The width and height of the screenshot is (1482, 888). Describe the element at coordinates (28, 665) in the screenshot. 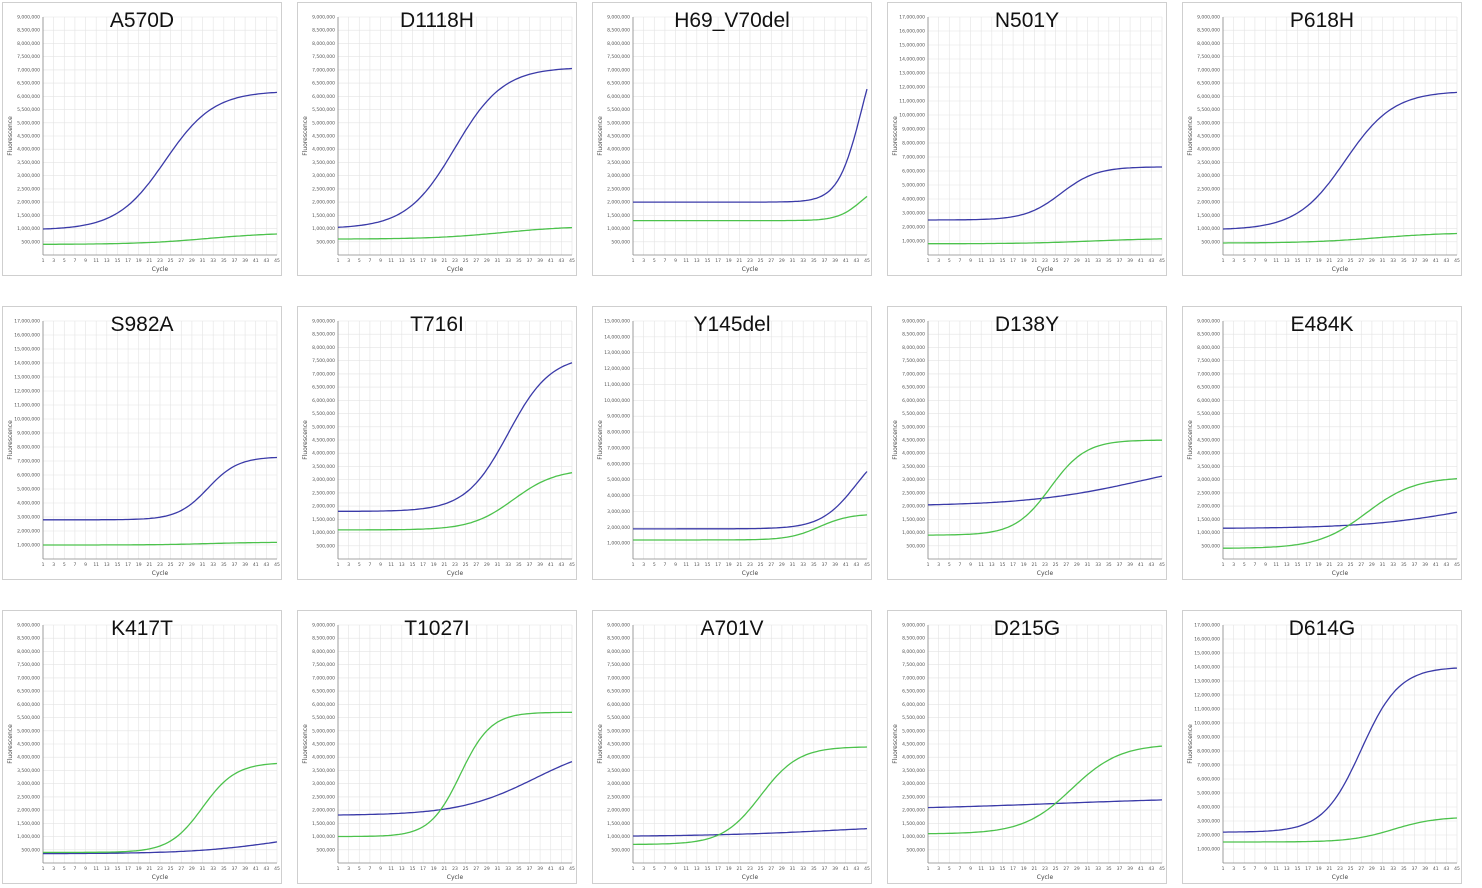

I see `y-tick-label: 7,500,000` at that location.